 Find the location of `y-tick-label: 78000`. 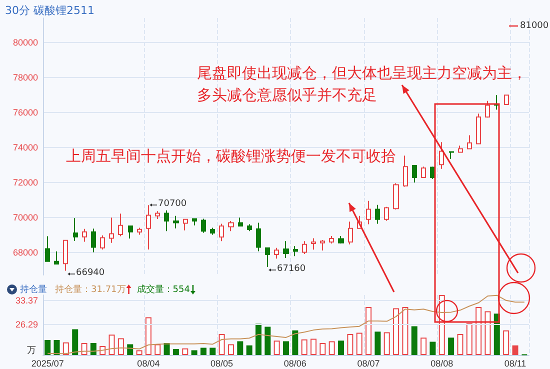

y-tick-label: 78000 is located at coordinates (25, 77).